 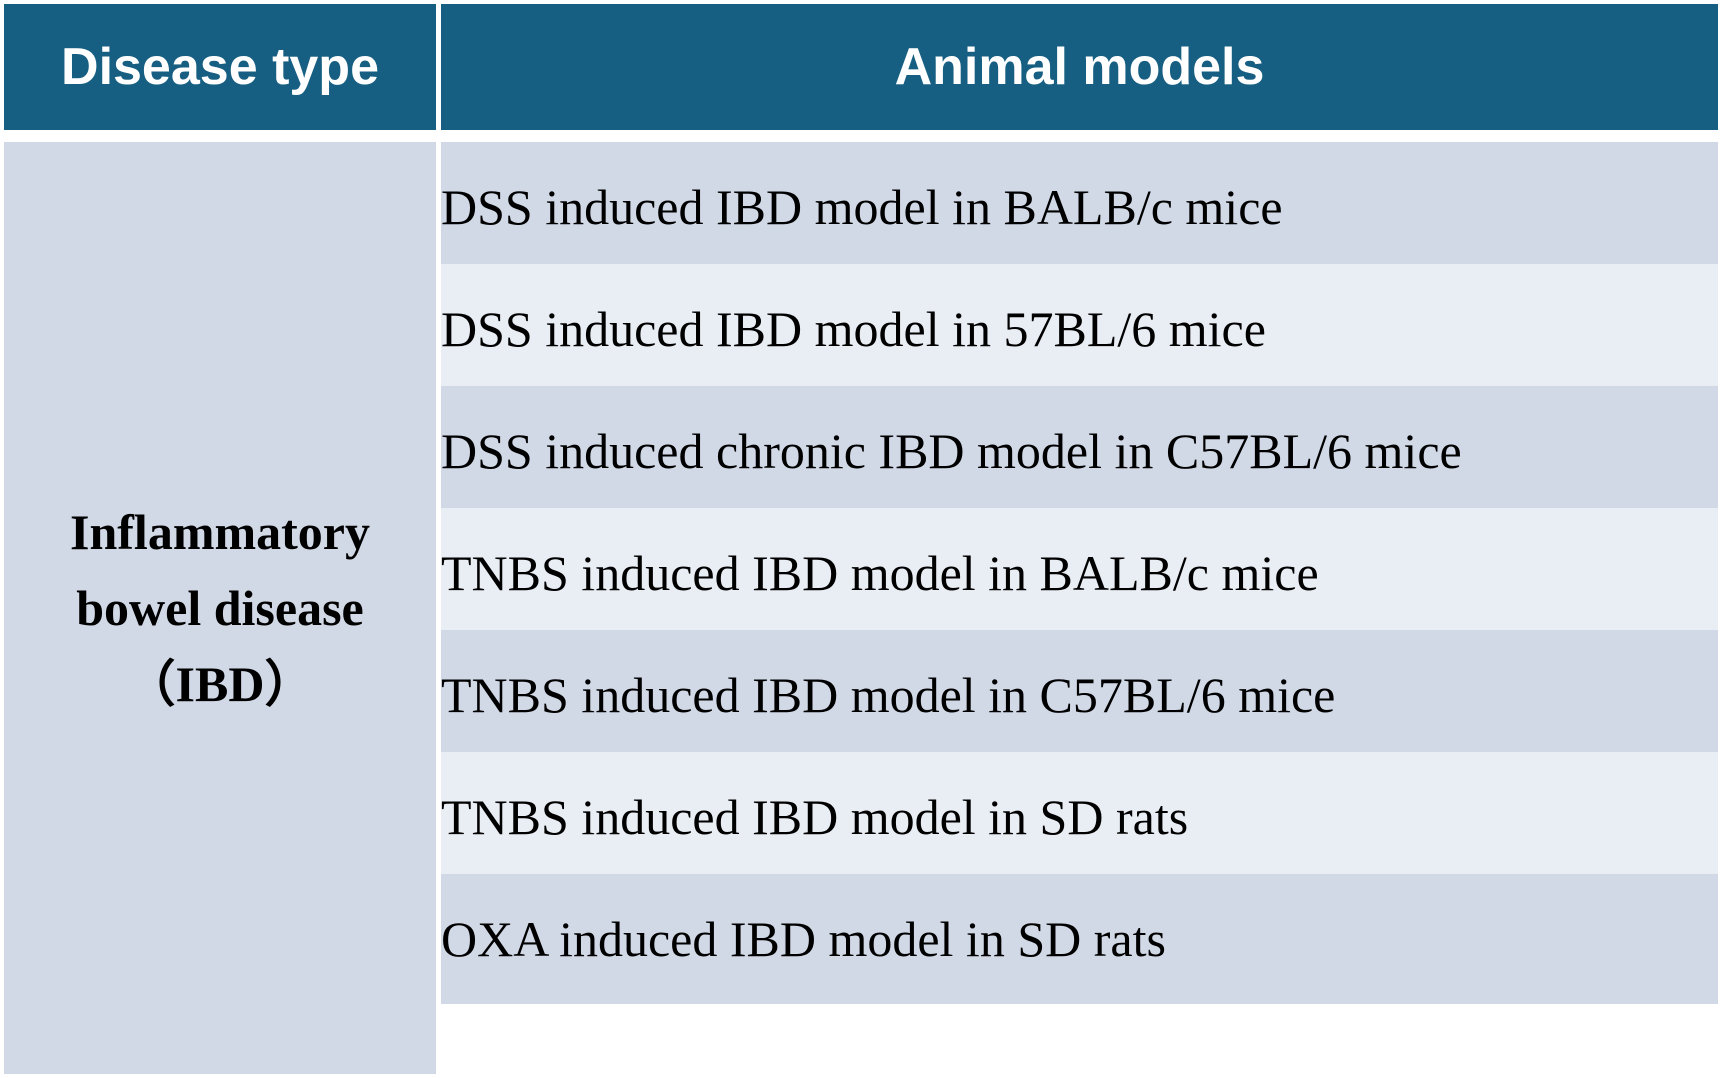 I want to click on header-disease-type: Disease type, so click(x=220, y=67).